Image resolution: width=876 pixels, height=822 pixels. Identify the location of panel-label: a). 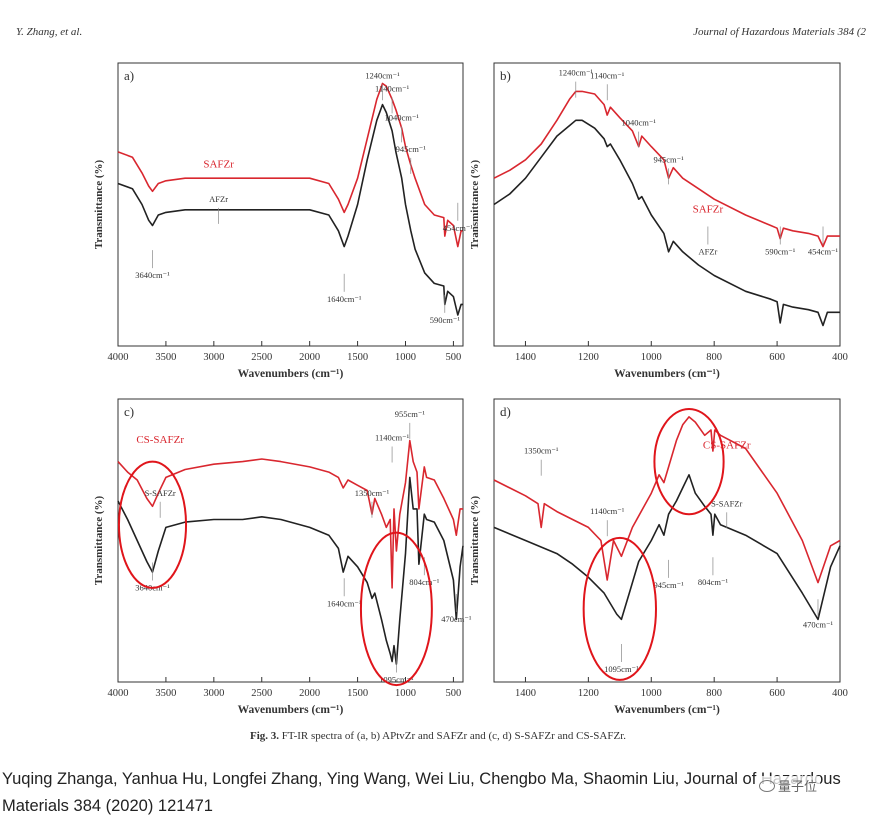
(129, 75).